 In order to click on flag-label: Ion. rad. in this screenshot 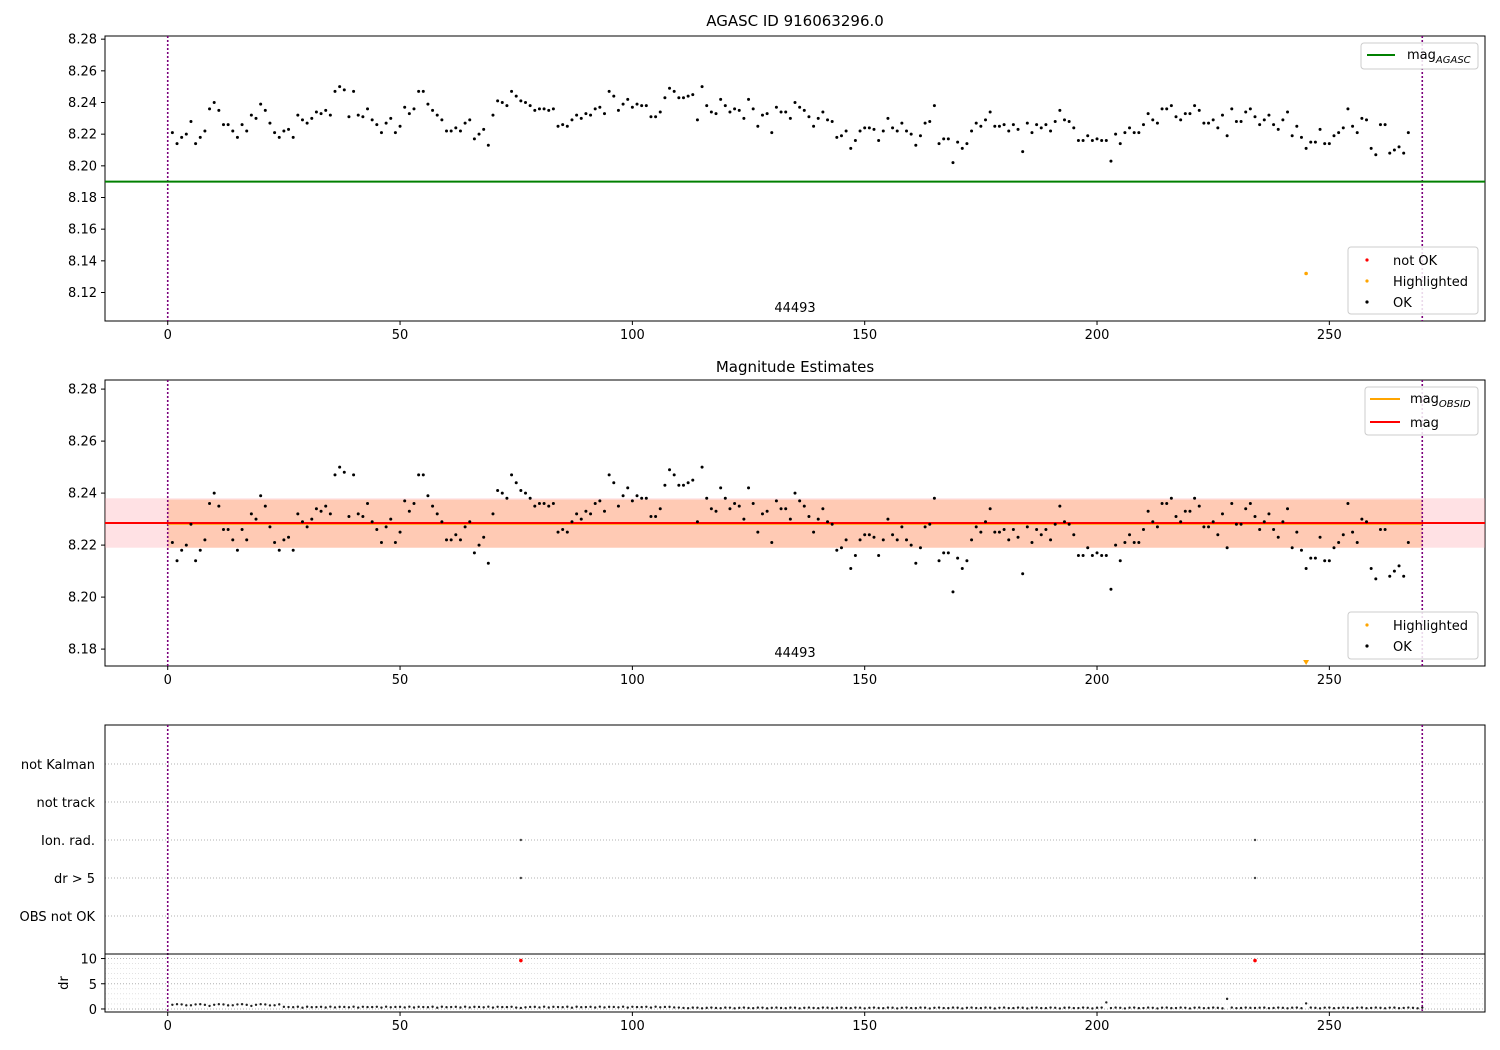, I will do `click(68, 841)`.